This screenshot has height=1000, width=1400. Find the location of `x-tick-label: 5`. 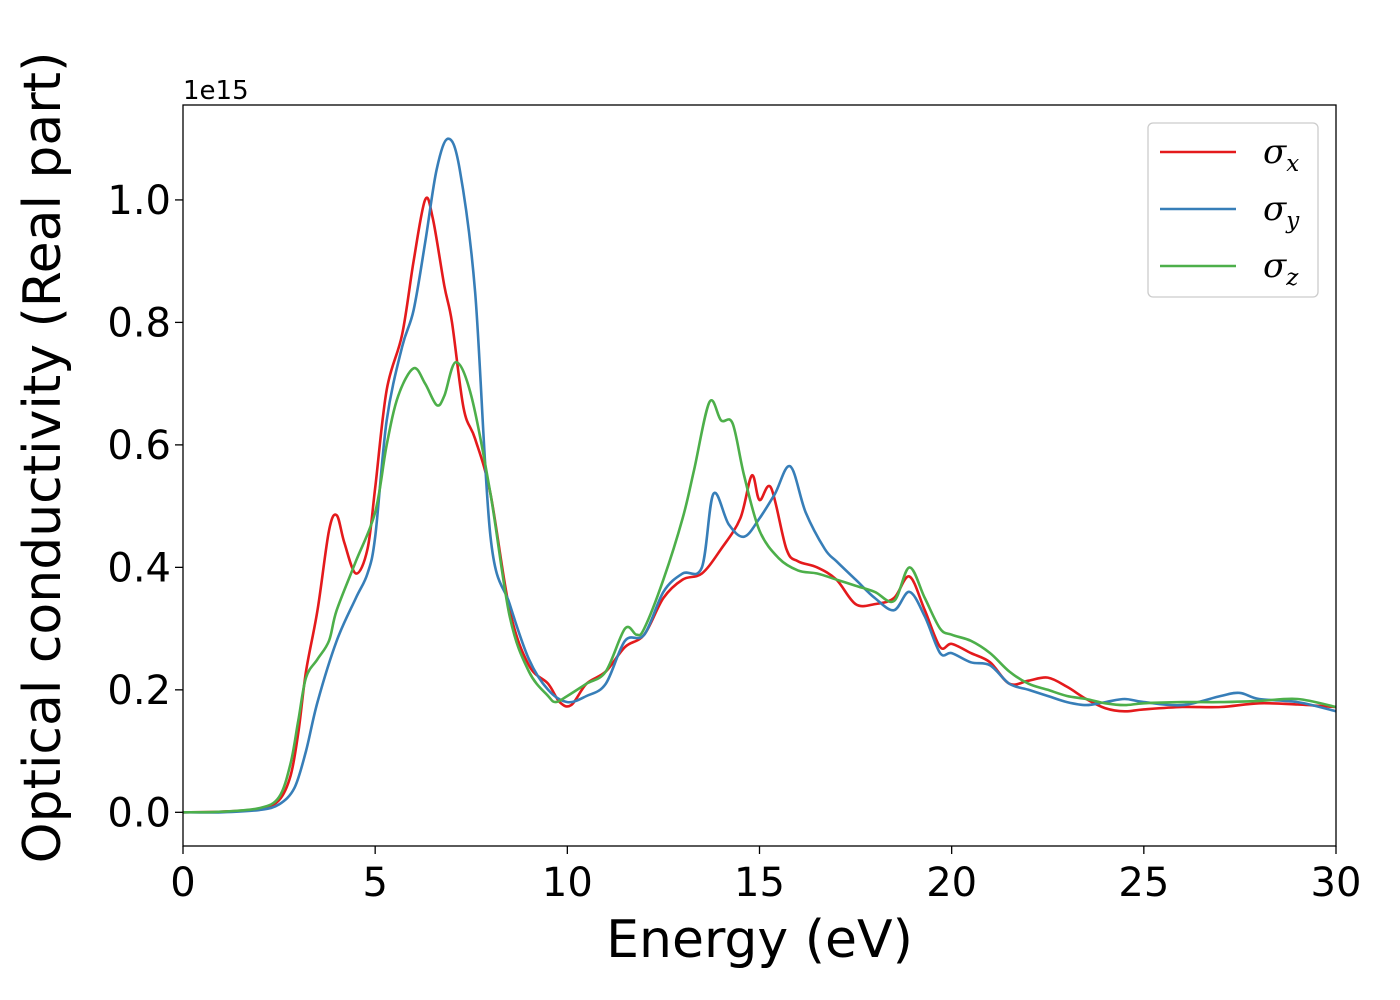

x-tick-label: 5 is located at coordinates (374, 883).